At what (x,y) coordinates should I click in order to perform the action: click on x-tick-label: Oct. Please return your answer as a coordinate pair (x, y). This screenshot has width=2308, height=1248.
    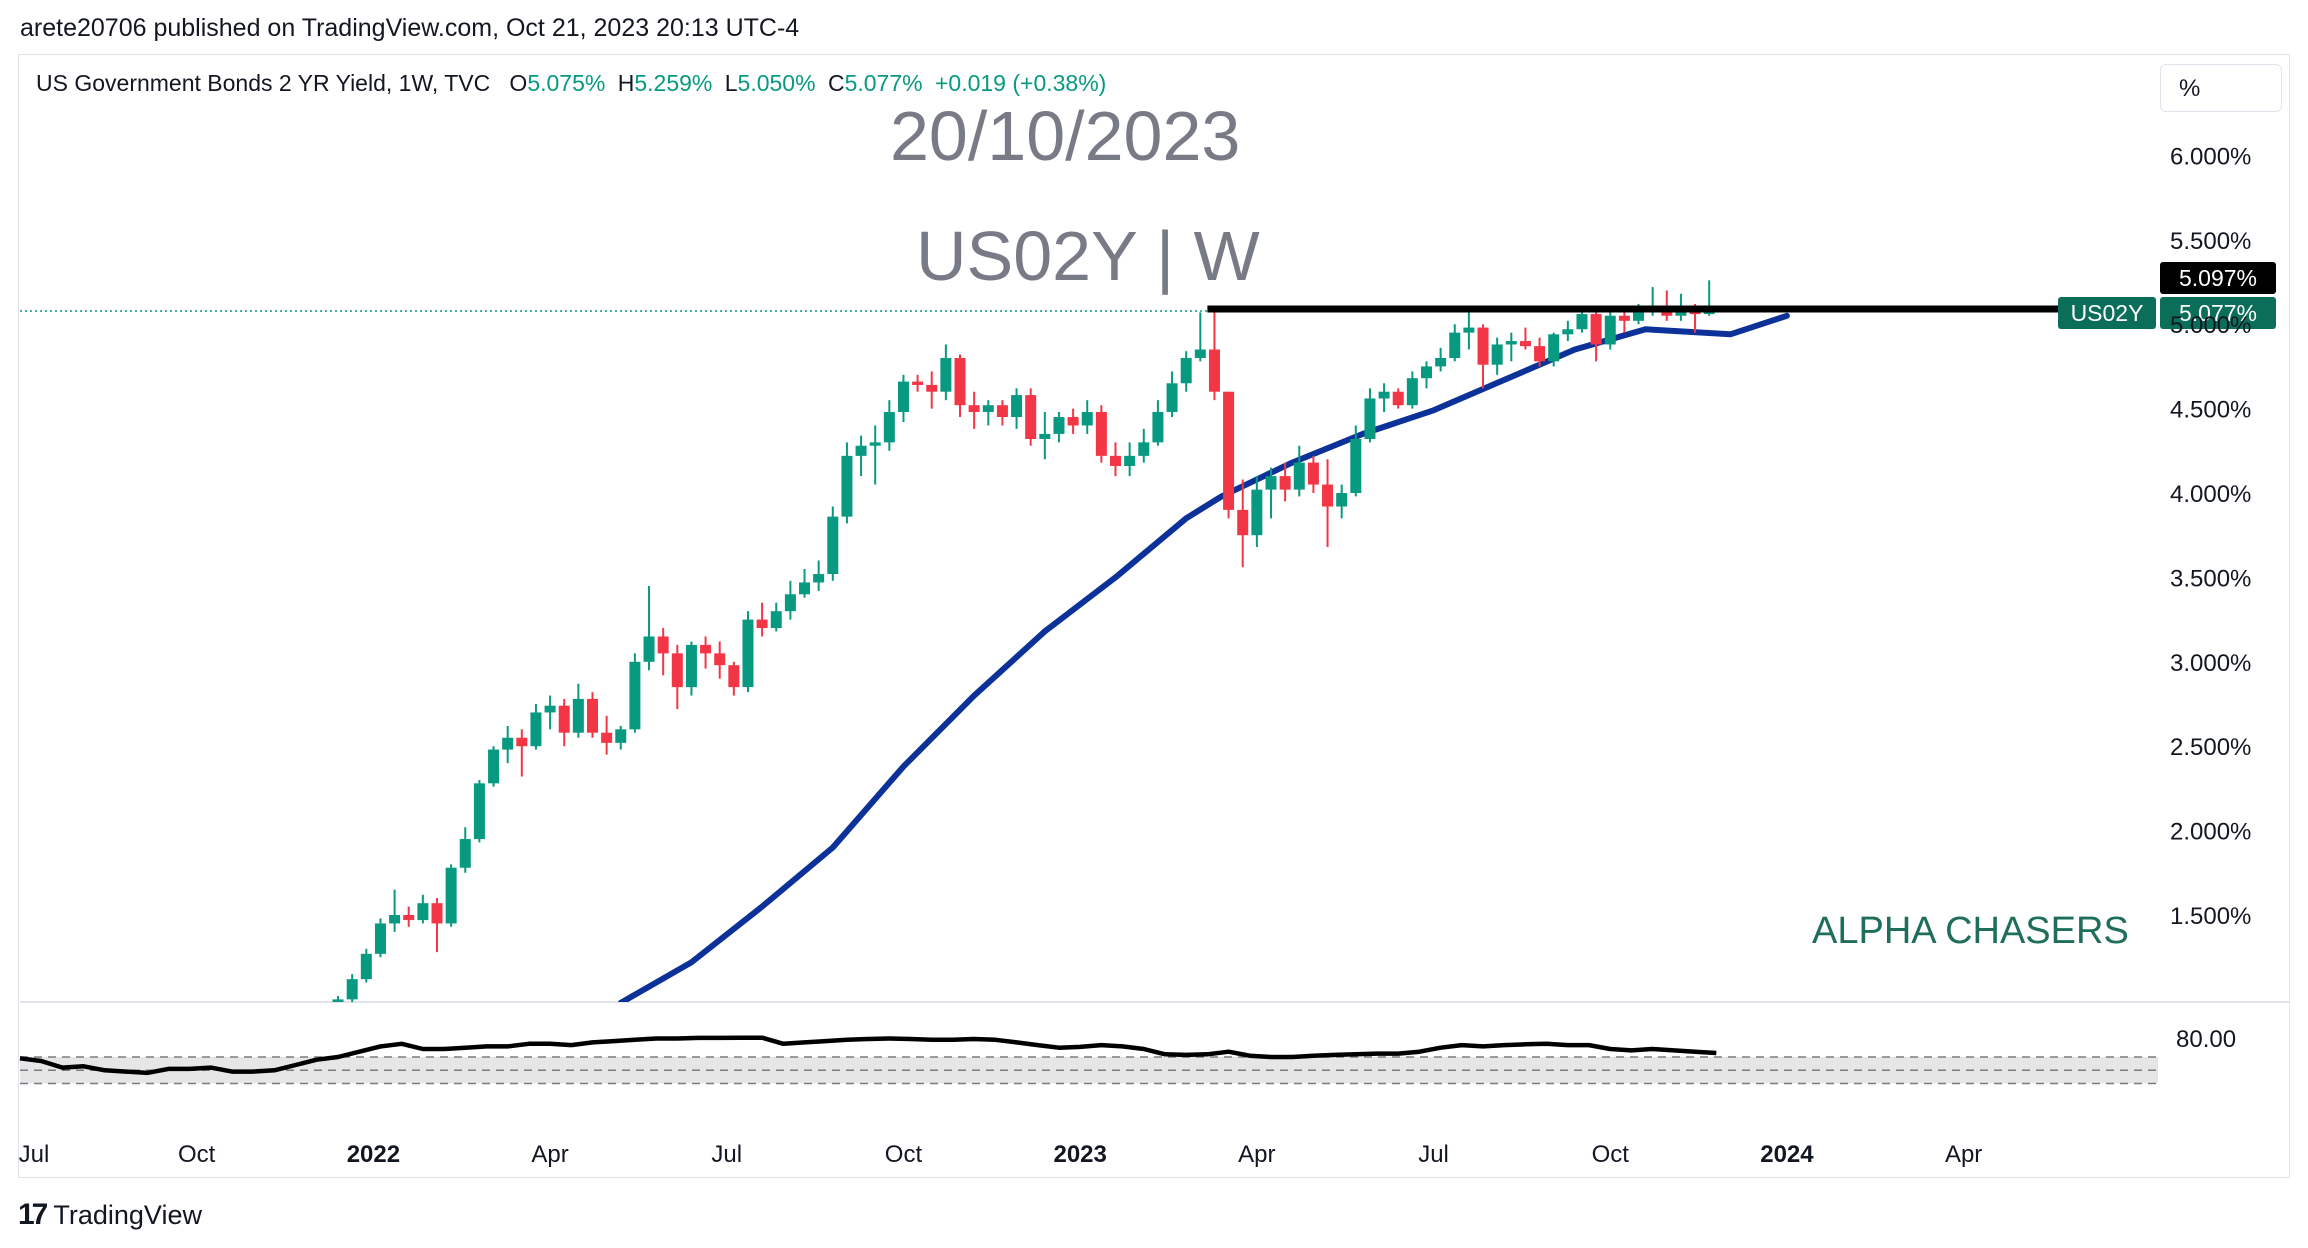
    Looking at the image, I should click on (1611, 1154).